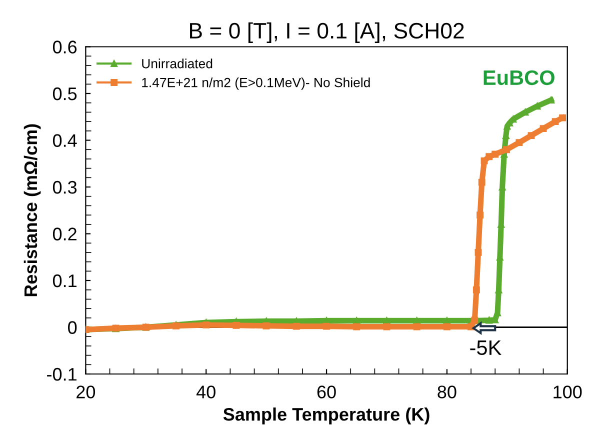 The width and height of the screenshot is (591, 425). Describe the element at coordinates (64, 93) in the screenshot. I see `y-tick-label: 0.5` at that location.